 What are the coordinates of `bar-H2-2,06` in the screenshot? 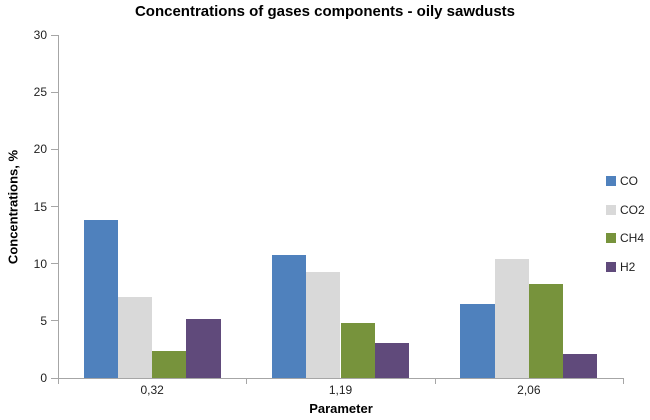 It's located at (580, 365).